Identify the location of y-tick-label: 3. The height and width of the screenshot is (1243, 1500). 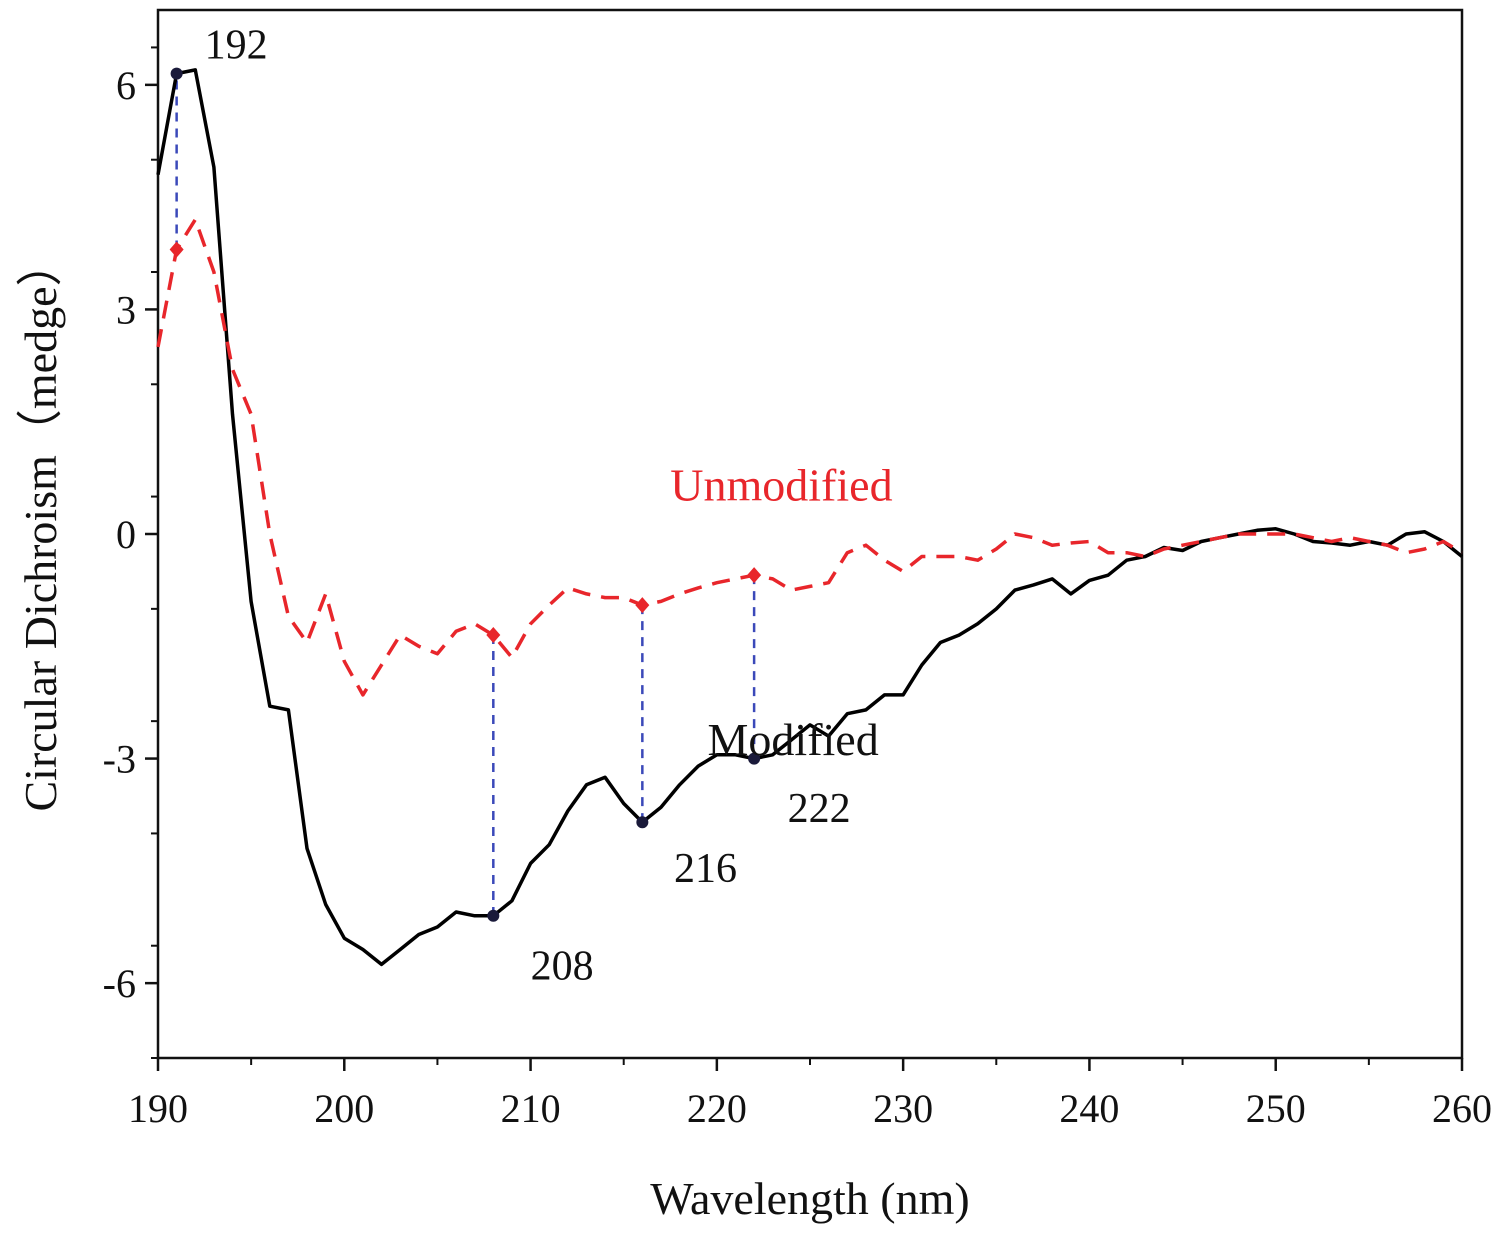
(126, 309).